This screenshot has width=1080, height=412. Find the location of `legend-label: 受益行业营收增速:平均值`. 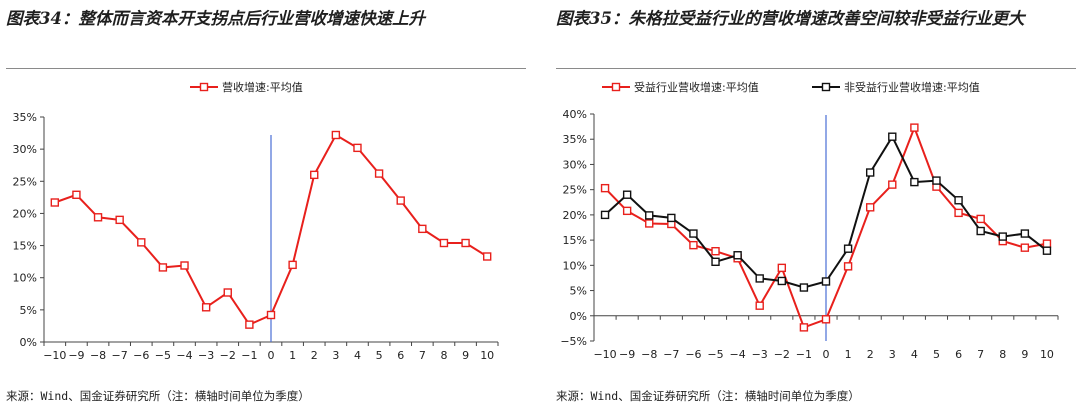

legend-label: 受益行业营收增速:平均值 is located at coordinates (696, 87).